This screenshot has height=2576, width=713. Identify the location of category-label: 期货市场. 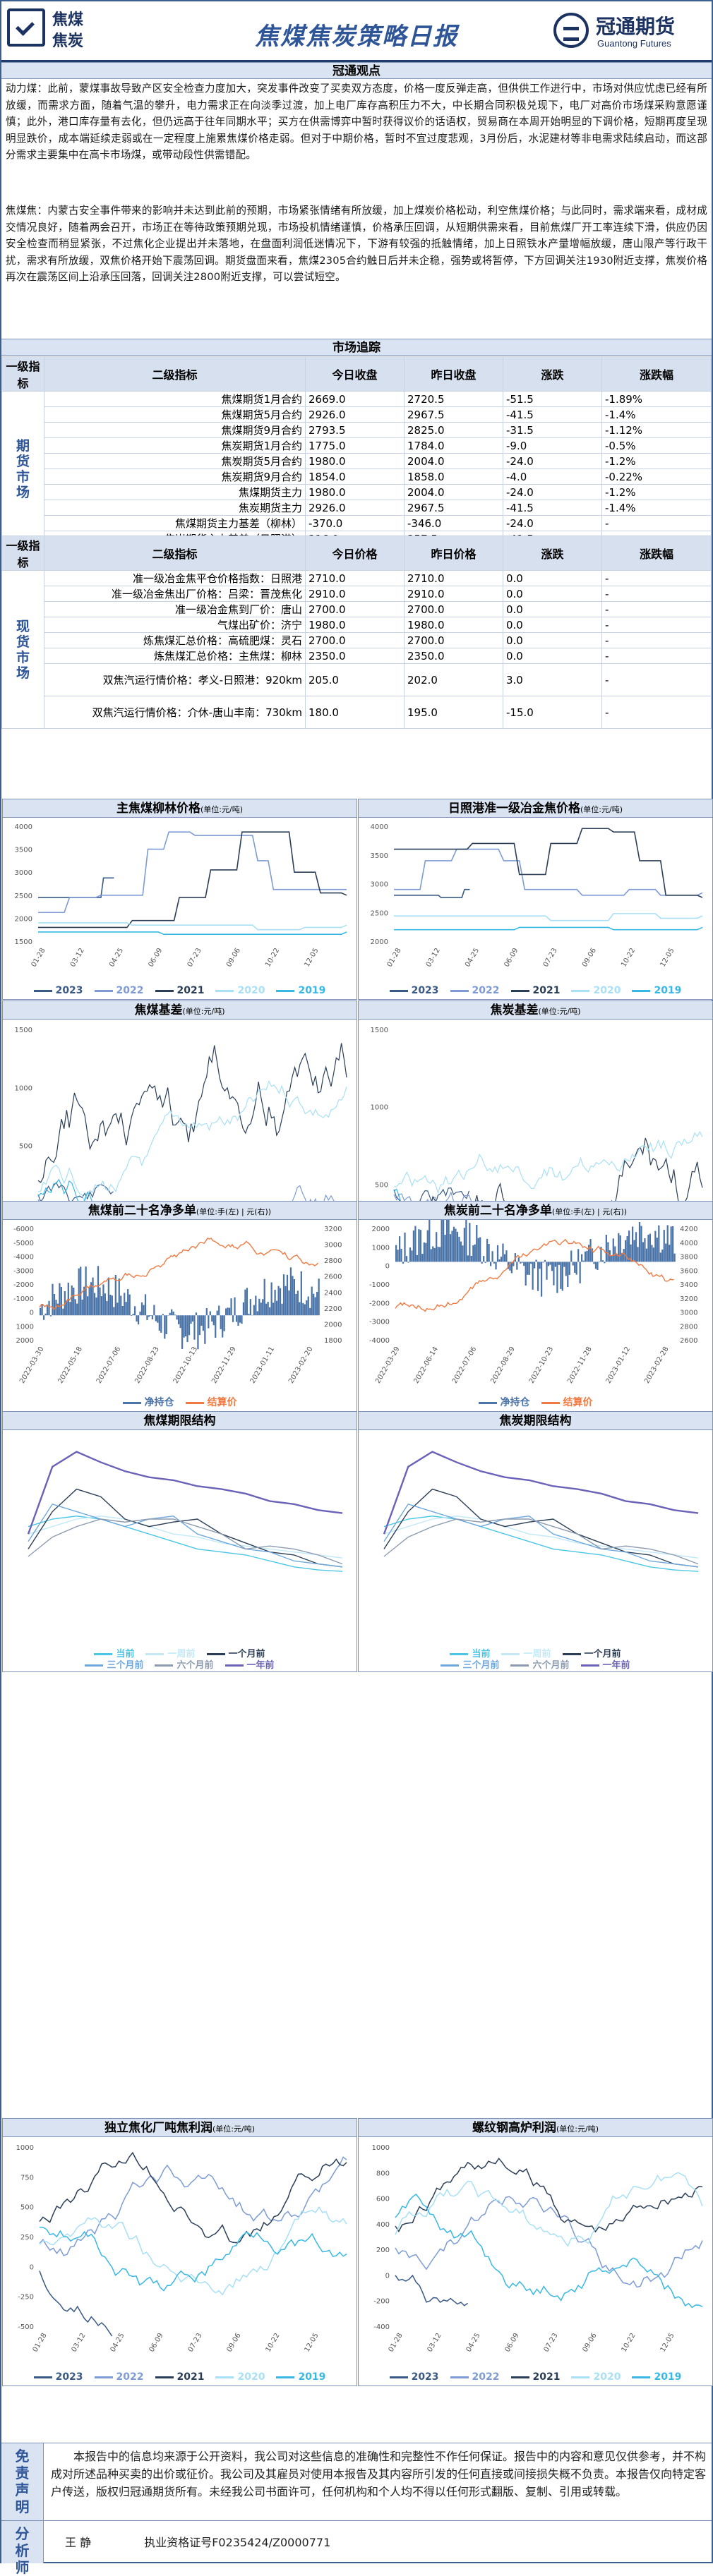
(23, 469).